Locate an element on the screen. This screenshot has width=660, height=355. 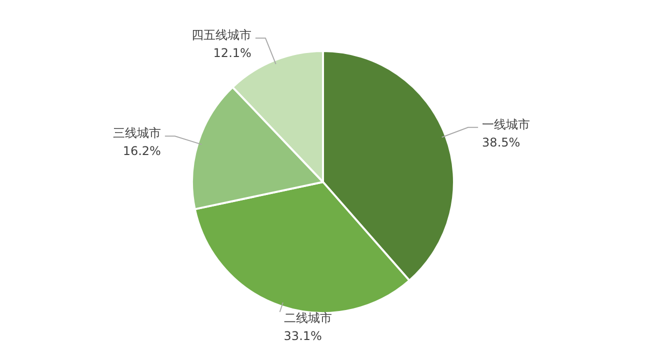
slice-label: 二线城市 is located at coordinates (308, 318).